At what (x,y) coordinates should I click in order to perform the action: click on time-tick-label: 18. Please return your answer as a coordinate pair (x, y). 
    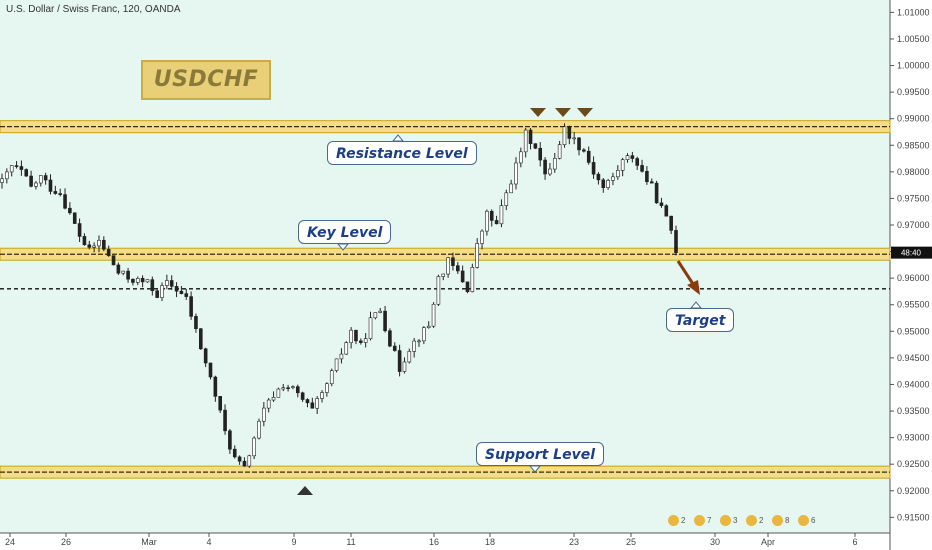
    Looking at the image, I should click on (490, 542).